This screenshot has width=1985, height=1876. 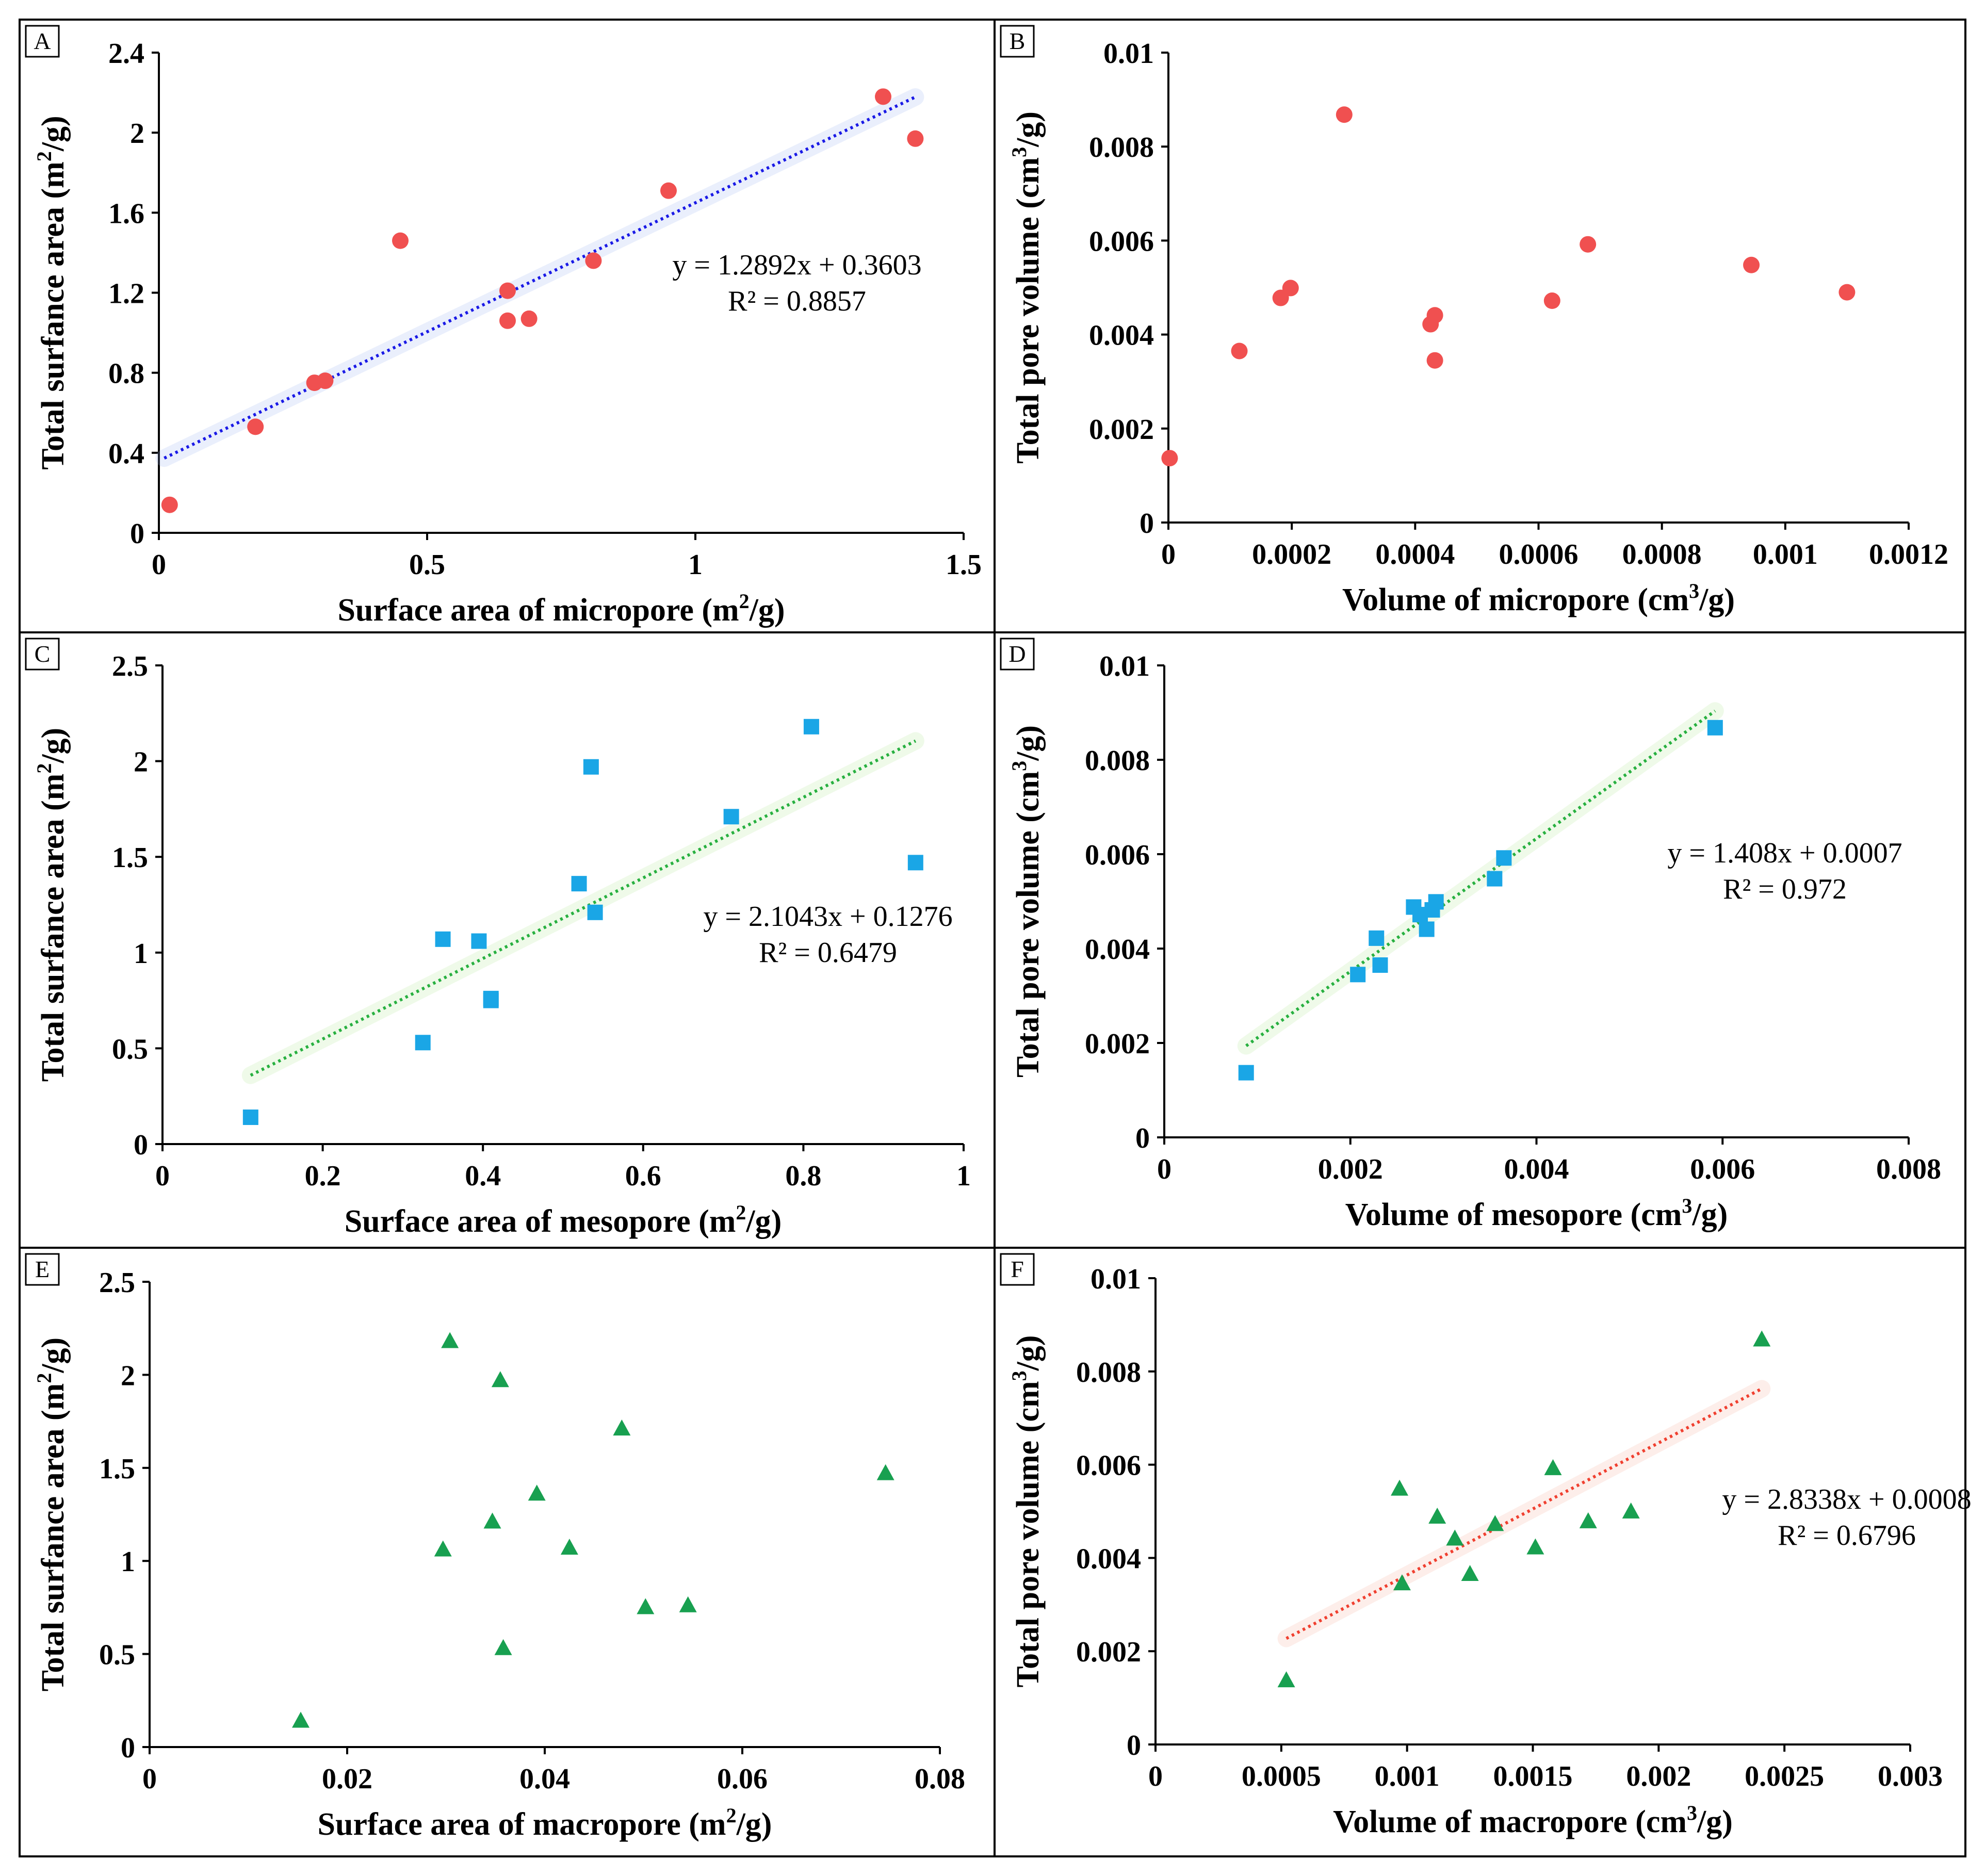 I want to click on x-tick-label: 0.0025, so click(x=1784, y=1776).